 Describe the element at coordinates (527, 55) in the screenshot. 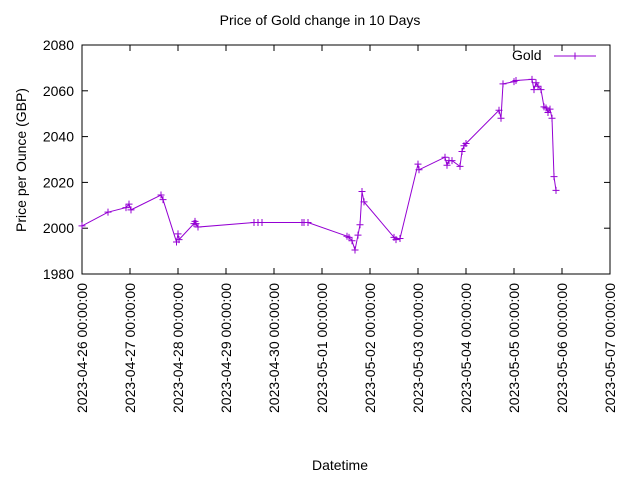

I see `legend-label-gold: Gold` at that location.